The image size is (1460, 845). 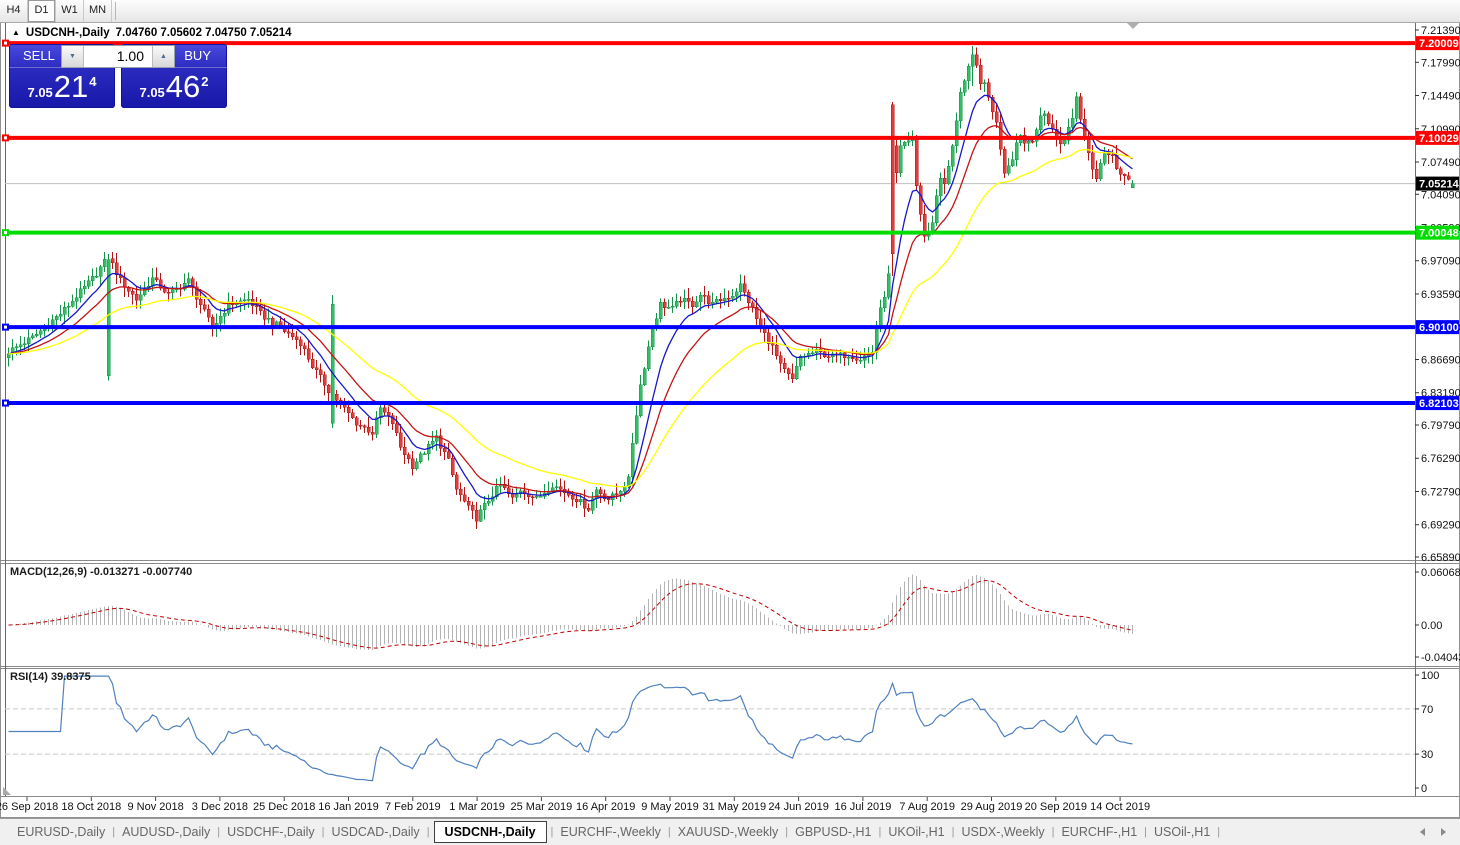 What do you see at coordinates (1440, 492) in the screenshot?
I see `price-tick-label: 6.72790` at bounding box center [1440, 492].